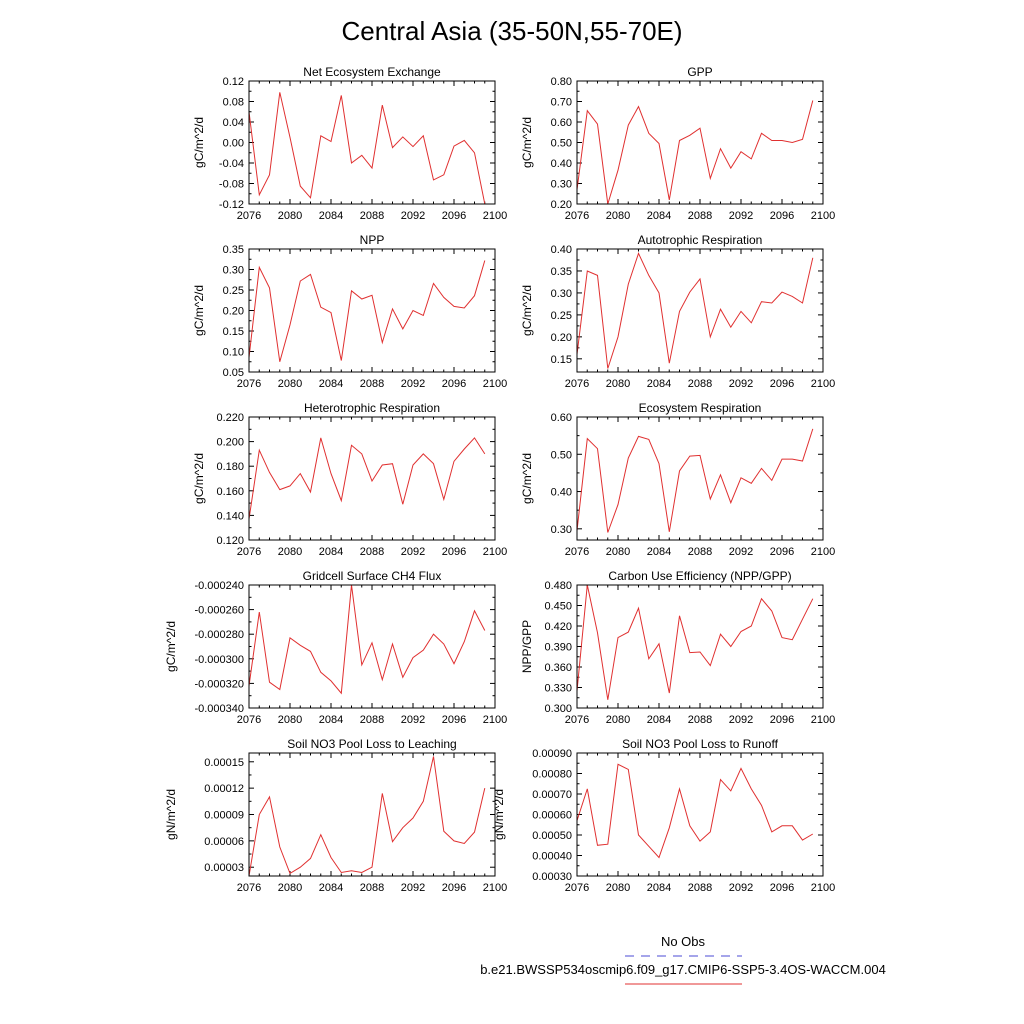 This screenshot has width=1024, height=1024. Describe the element at coordinates (552, 857) in the screenshot. I see `y-tick-label: 0.00040` at that location.